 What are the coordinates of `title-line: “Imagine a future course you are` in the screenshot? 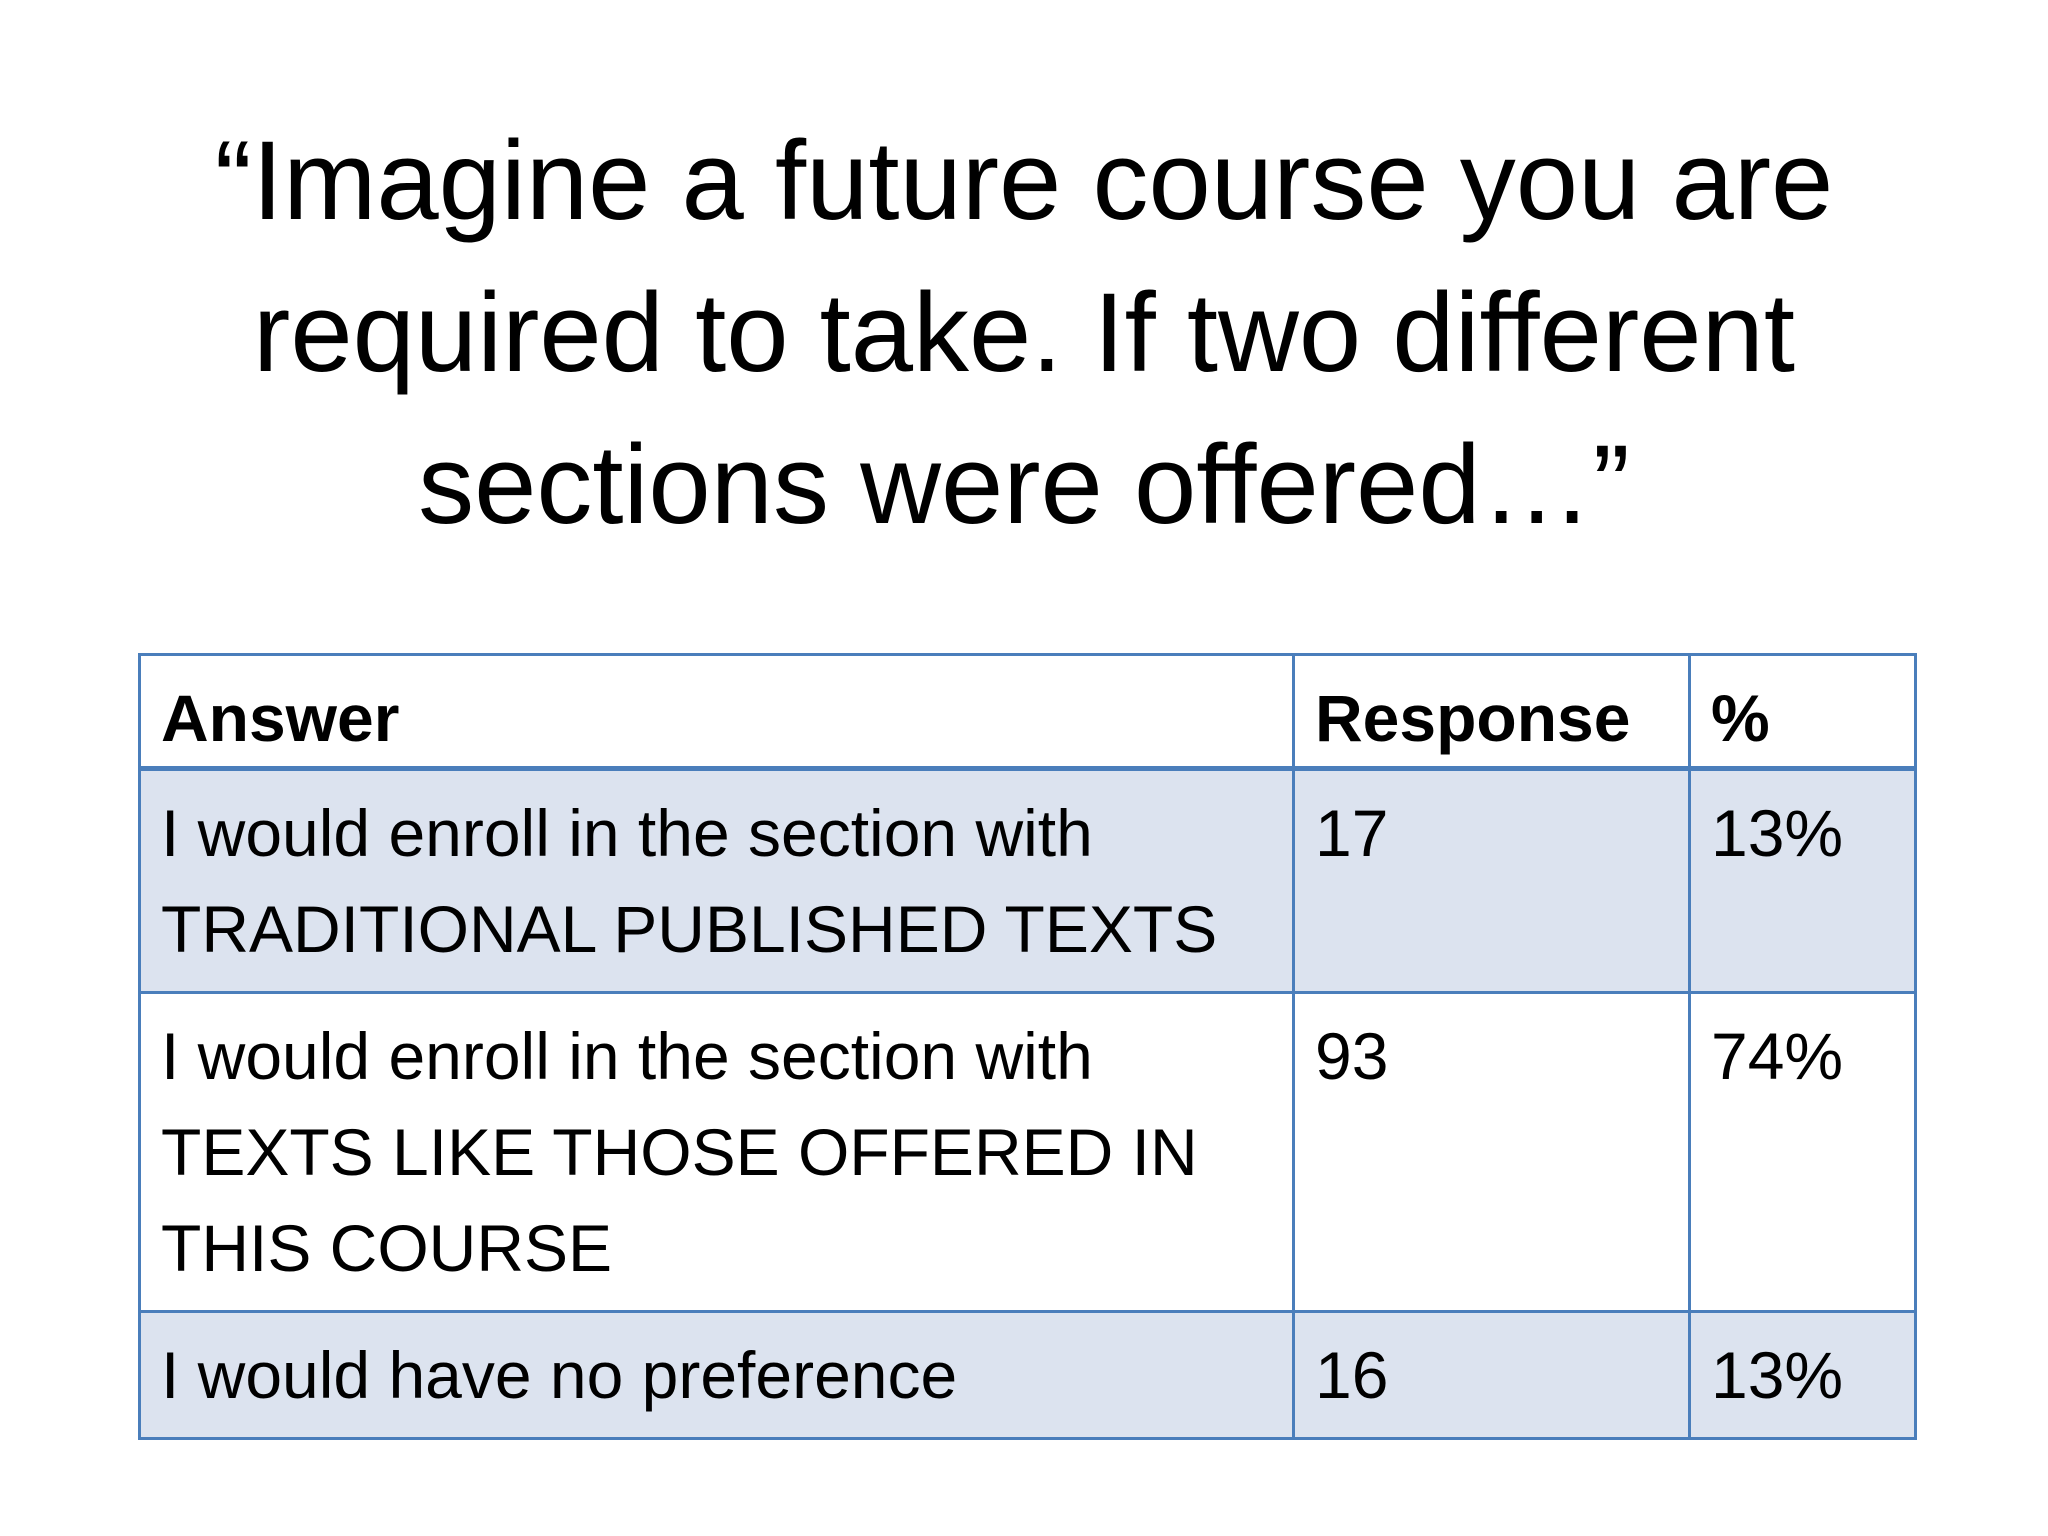 It's located at (1024, 180).